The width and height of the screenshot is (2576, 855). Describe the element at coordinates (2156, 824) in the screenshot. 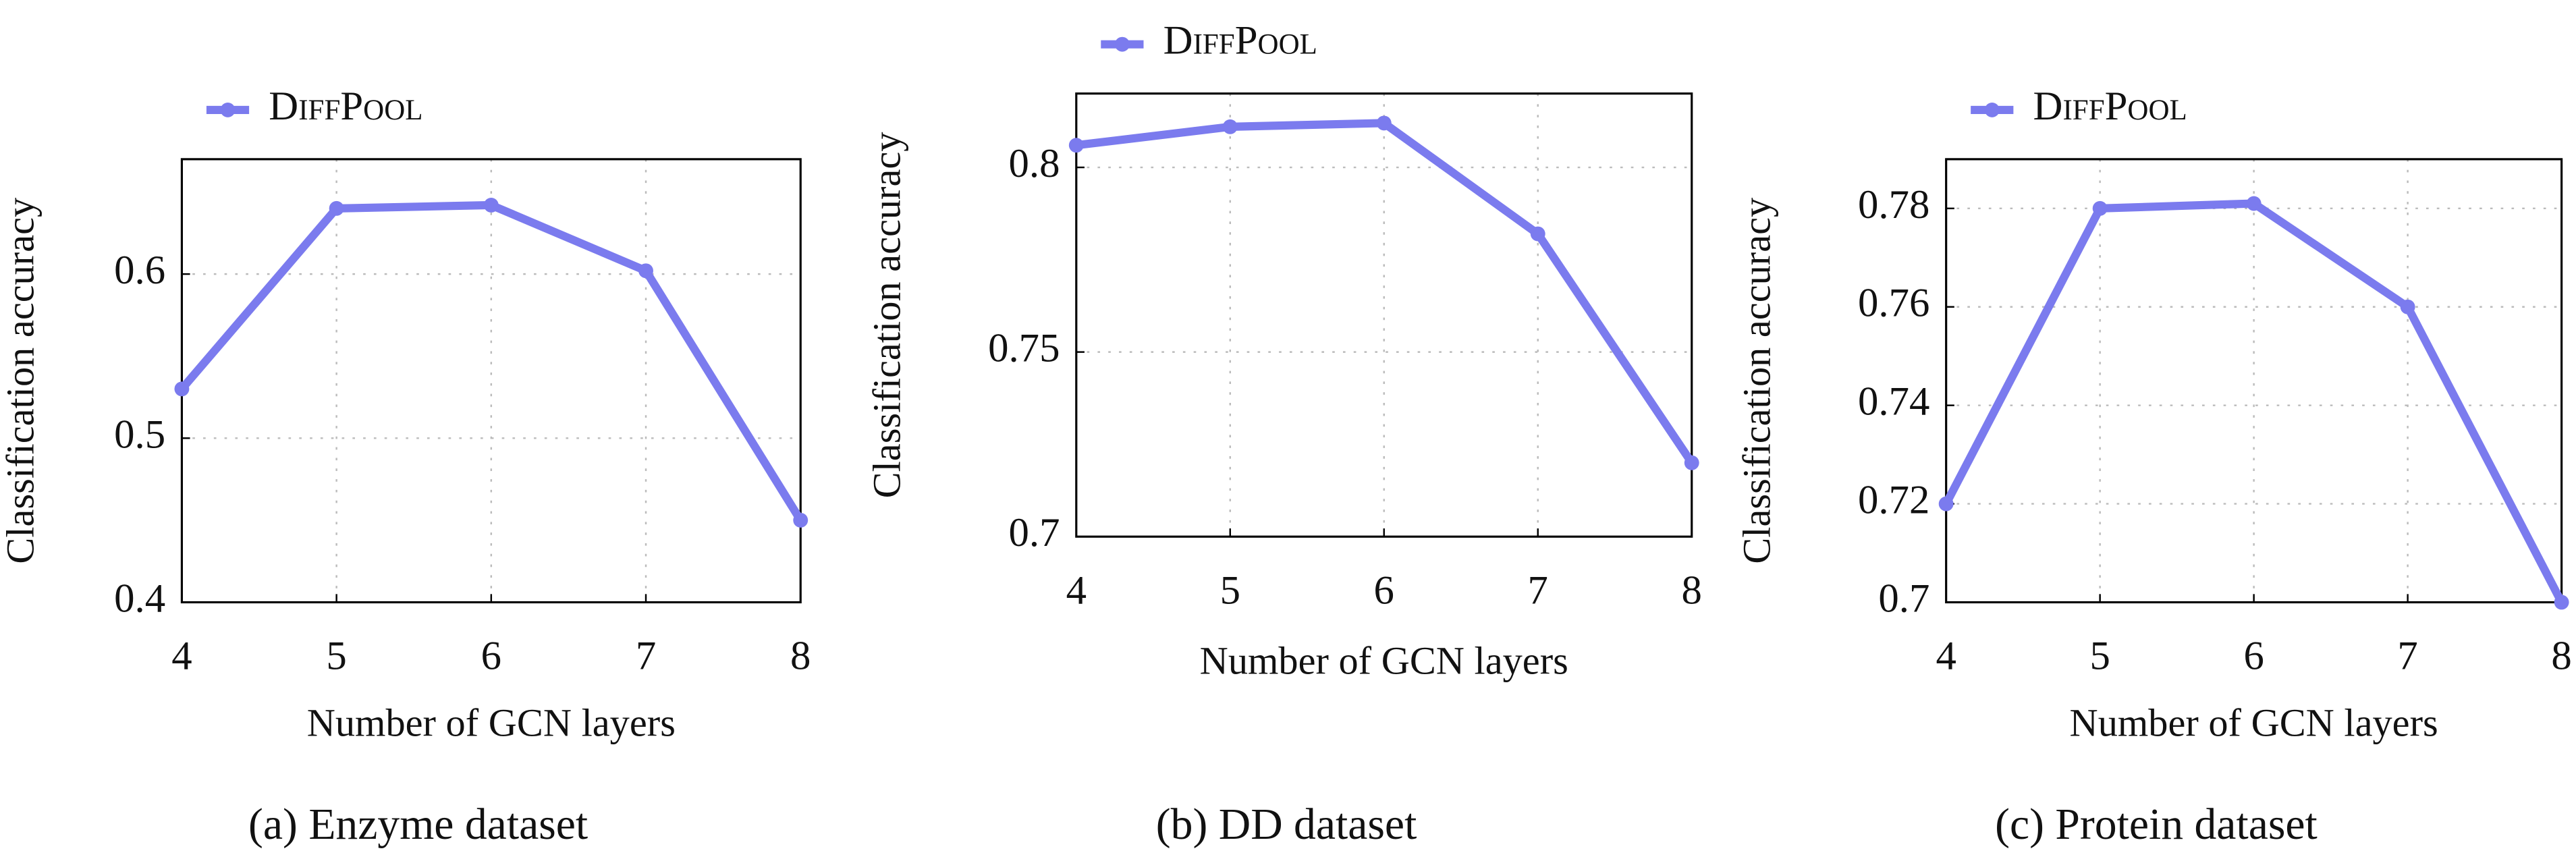

I see `caption: (c) Protein dataset` at that location.